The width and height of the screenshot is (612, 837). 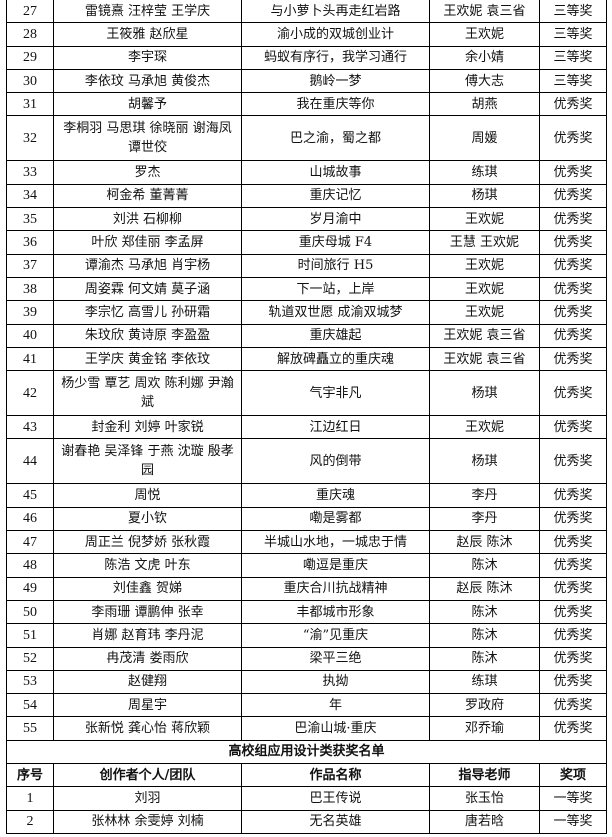 I want to click on table-row: 51 肖娜 赵育玮 李丹泥 “渝”见重庆 陈沐 优秀奖, so click(x=306, y=635).